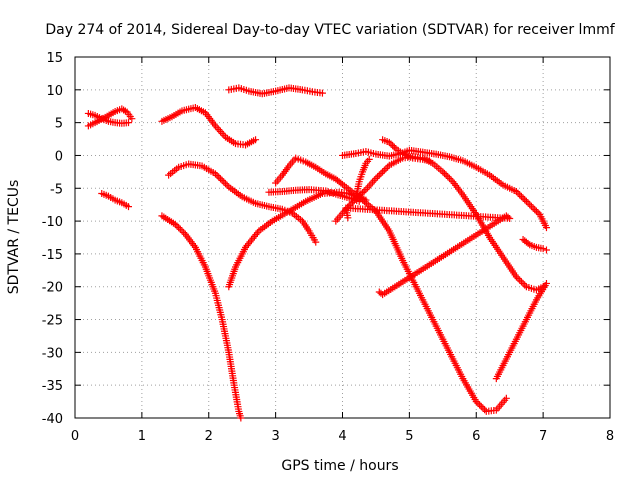 Image resolution: width=640 pixels, height=480 pixels. I want to click on y-tick-label: -20, so click(52, 288).